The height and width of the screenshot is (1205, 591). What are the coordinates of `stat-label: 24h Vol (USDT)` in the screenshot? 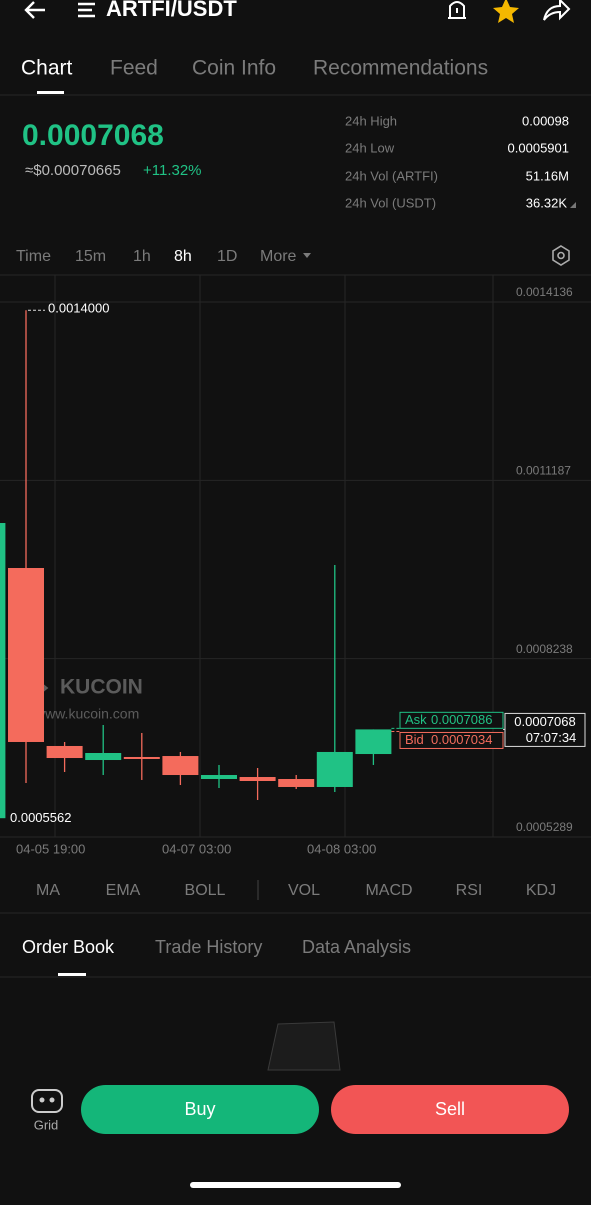 It's located at (390, 202).